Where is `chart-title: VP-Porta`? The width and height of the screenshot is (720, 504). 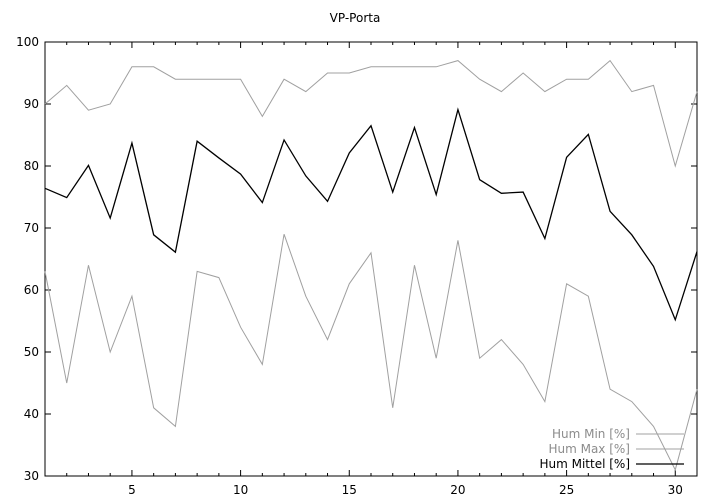 chart-title: VP-Porta is located at coordinates (355, 18).